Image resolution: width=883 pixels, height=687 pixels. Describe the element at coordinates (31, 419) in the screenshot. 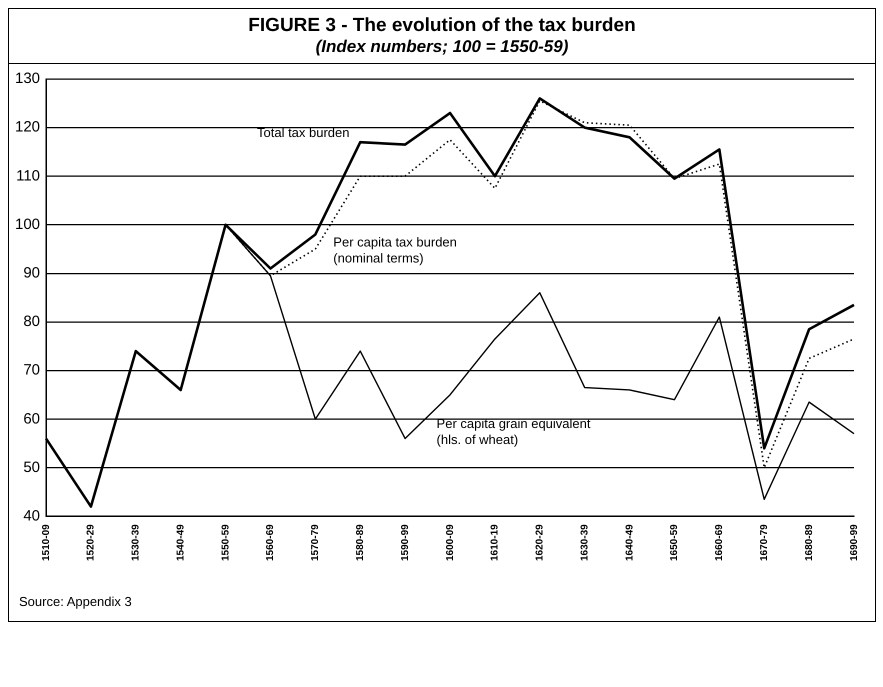

I see `y-tick-label: 60` at that location.